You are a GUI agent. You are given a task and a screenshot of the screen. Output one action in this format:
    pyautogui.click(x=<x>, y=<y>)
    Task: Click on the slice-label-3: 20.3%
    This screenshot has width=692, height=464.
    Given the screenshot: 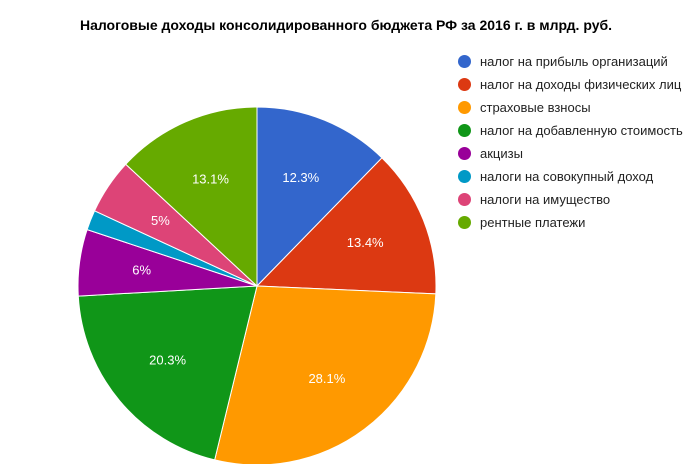 What is the action you would take?
    pyautogui.click(x=167, y=359)
    